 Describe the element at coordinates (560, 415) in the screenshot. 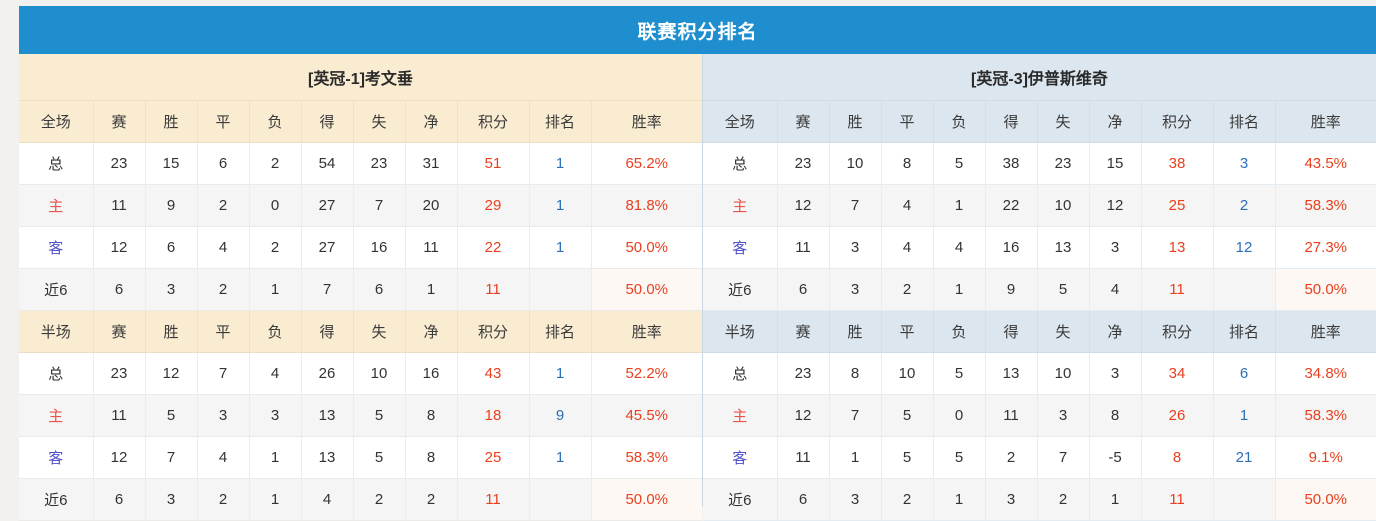

I see `cell-rank: 9` at that location.